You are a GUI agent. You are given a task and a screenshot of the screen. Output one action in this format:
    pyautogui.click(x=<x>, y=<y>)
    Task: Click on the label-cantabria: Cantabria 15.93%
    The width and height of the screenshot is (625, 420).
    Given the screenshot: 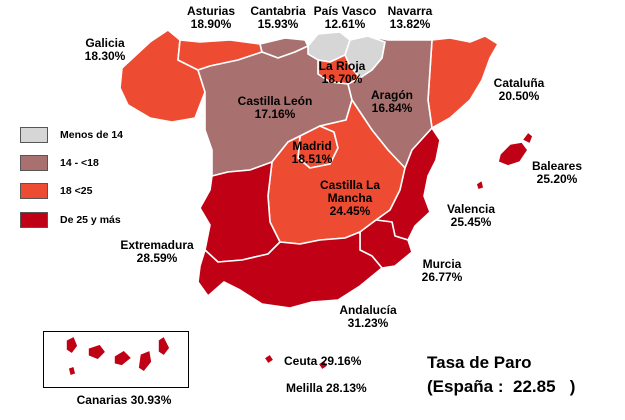 What is the action you would take?
    pyautogui.click(x=278, y=17)
    